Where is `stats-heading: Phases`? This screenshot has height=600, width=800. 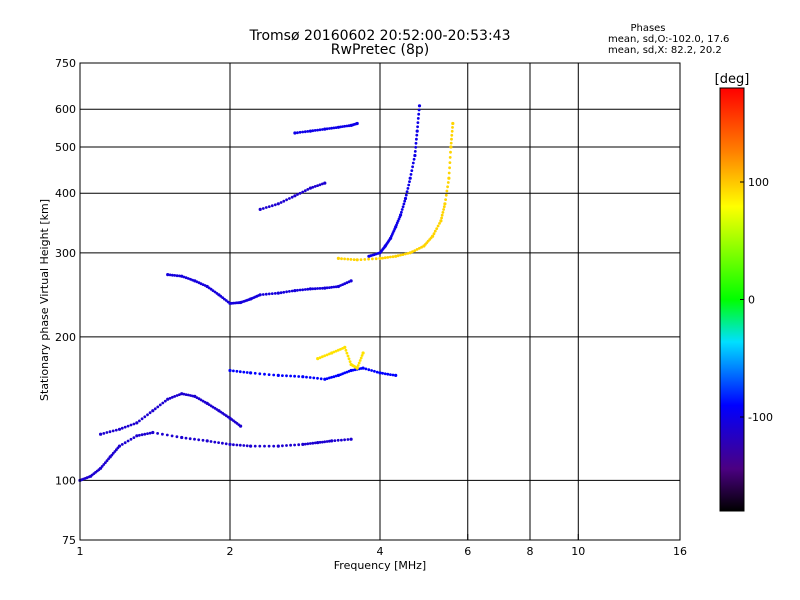 stats-heading: Phases is located at coordinates (647, 28).